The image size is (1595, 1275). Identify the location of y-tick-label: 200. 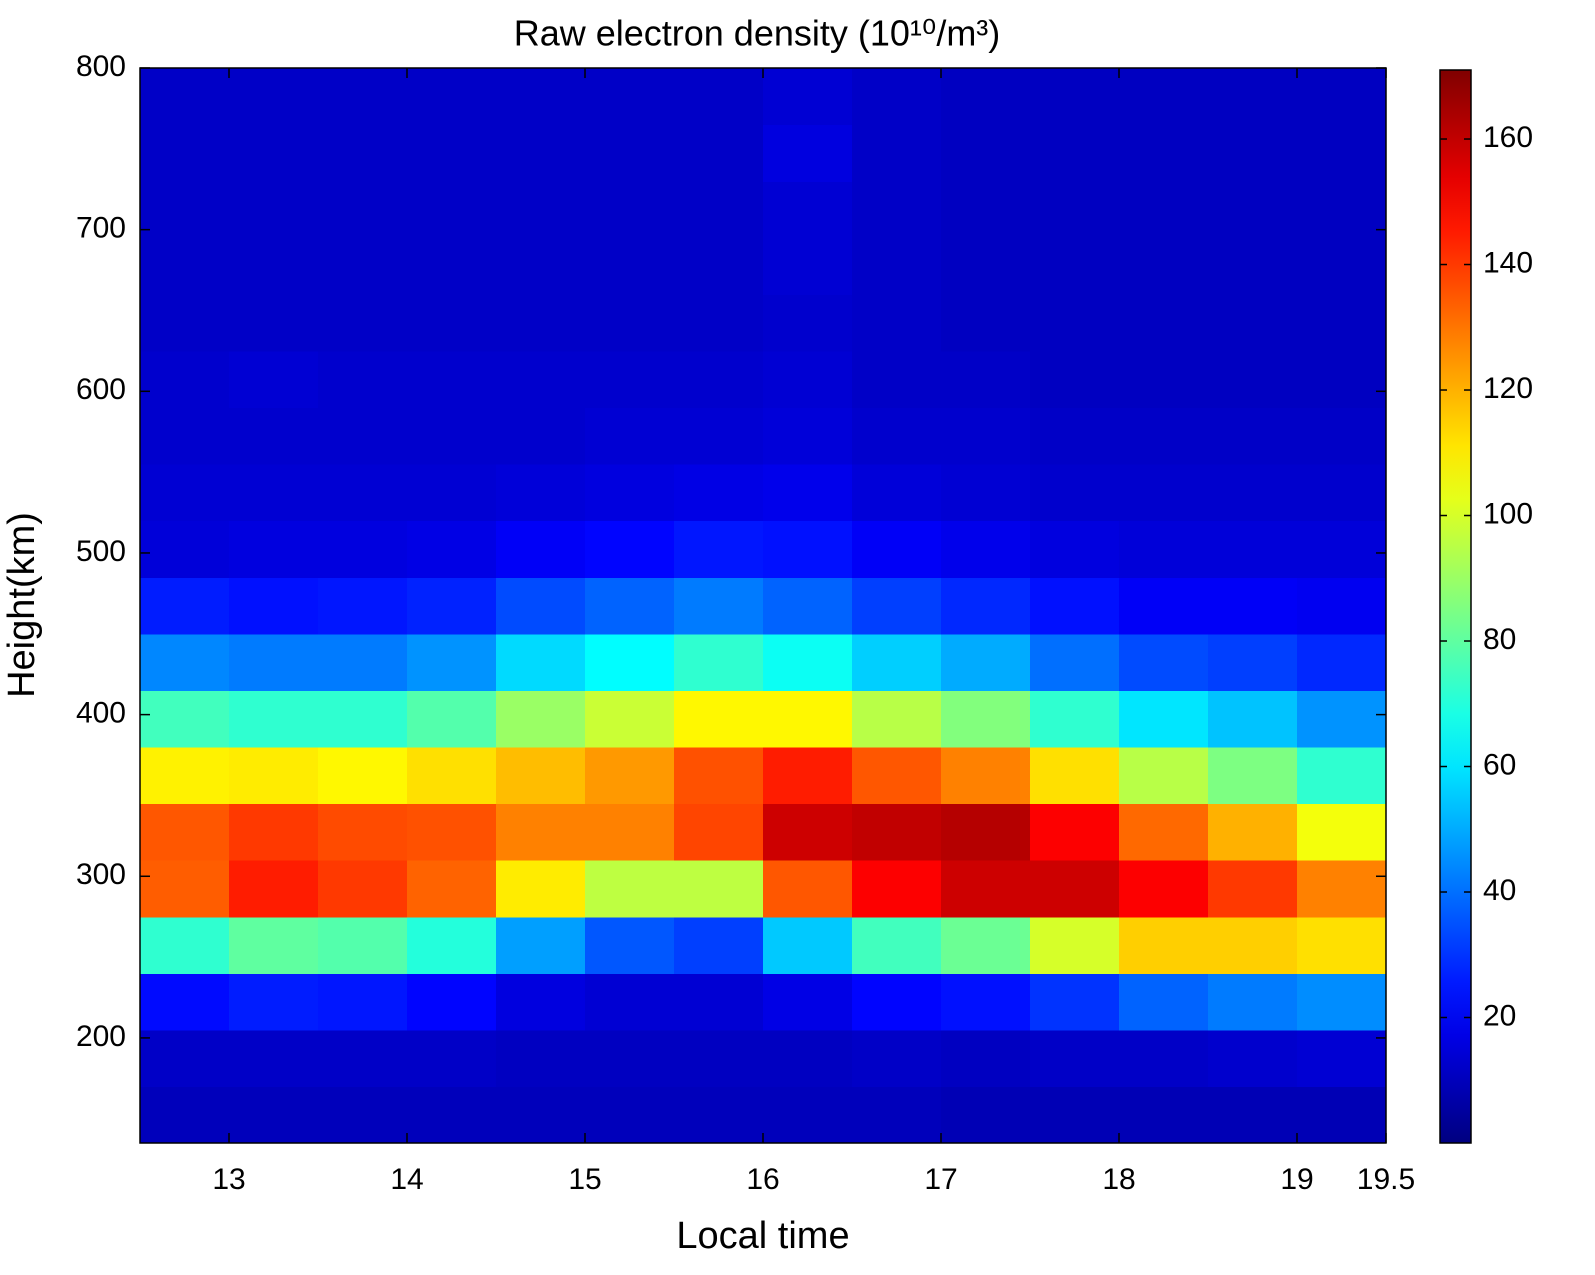
(101, 1036).